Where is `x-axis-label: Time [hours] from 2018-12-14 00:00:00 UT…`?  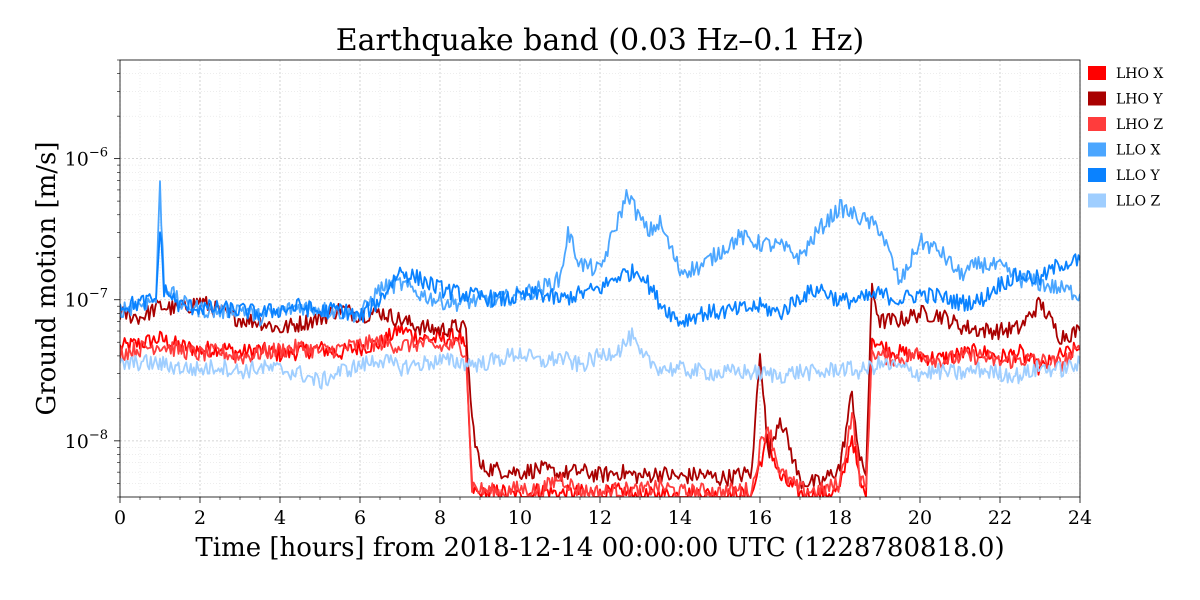 x-axis-label: Time [hours] from 2018-12-14 00:00:00 UT… is located at coordinates (599, 548).